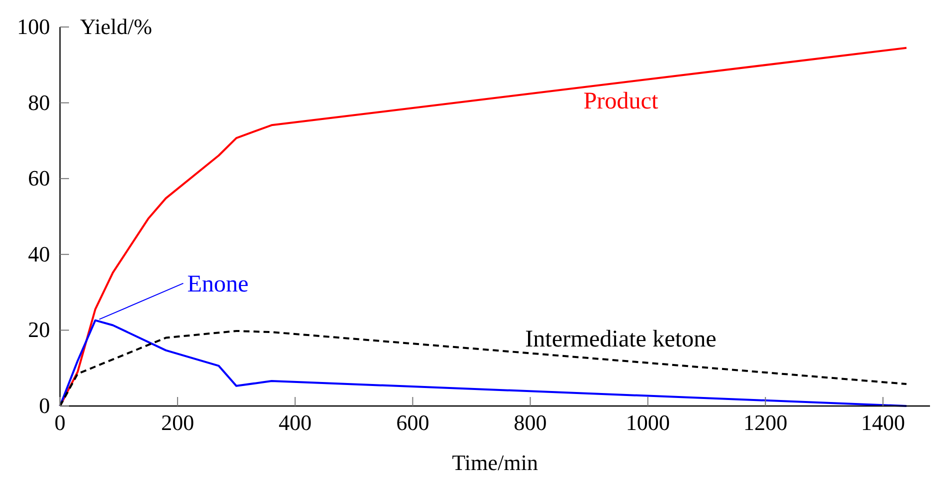 This screenshot has height=478, width=933. Describe the element at coordinates (44, 405) in the screenshot. I see `y-tick-label: 0` at that location.